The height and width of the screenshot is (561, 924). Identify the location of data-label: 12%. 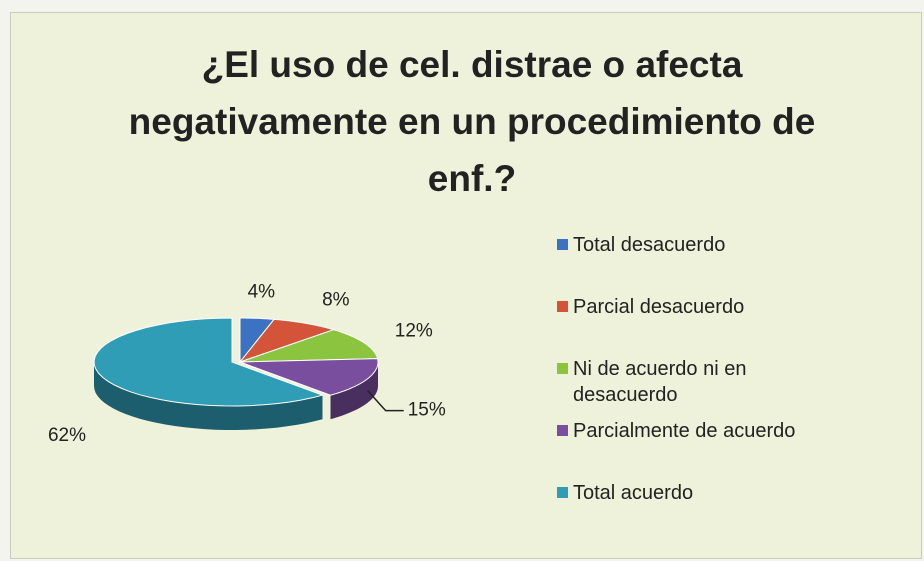
(414, 331).